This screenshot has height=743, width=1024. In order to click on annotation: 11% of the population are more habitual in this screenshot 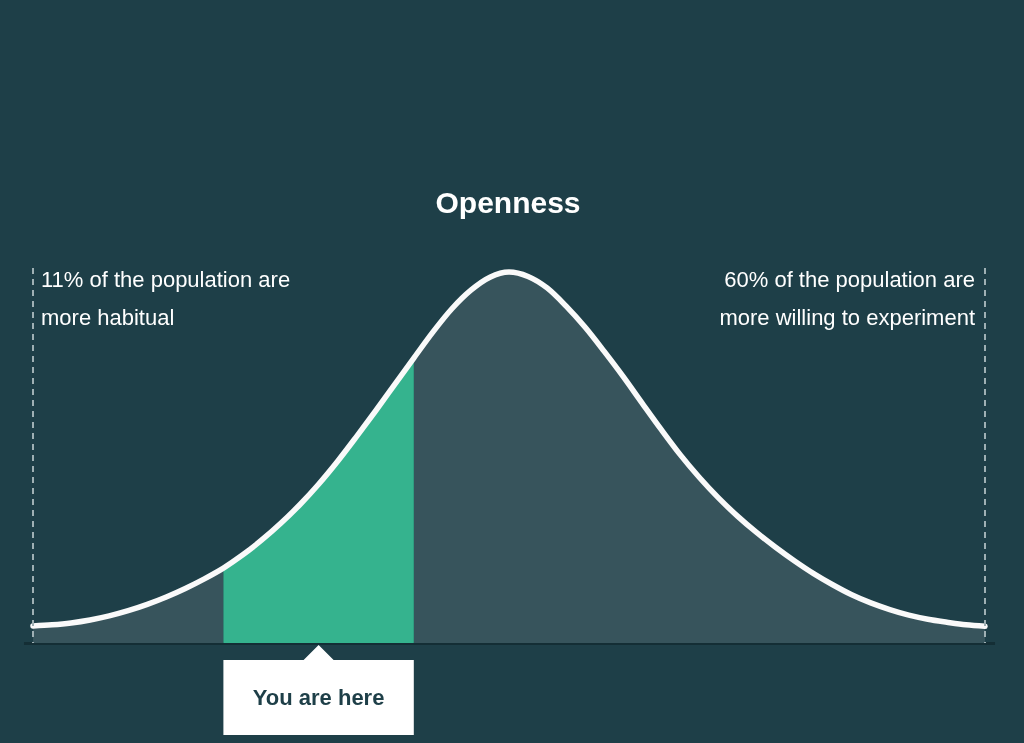, I will do `click(166, 298)`.